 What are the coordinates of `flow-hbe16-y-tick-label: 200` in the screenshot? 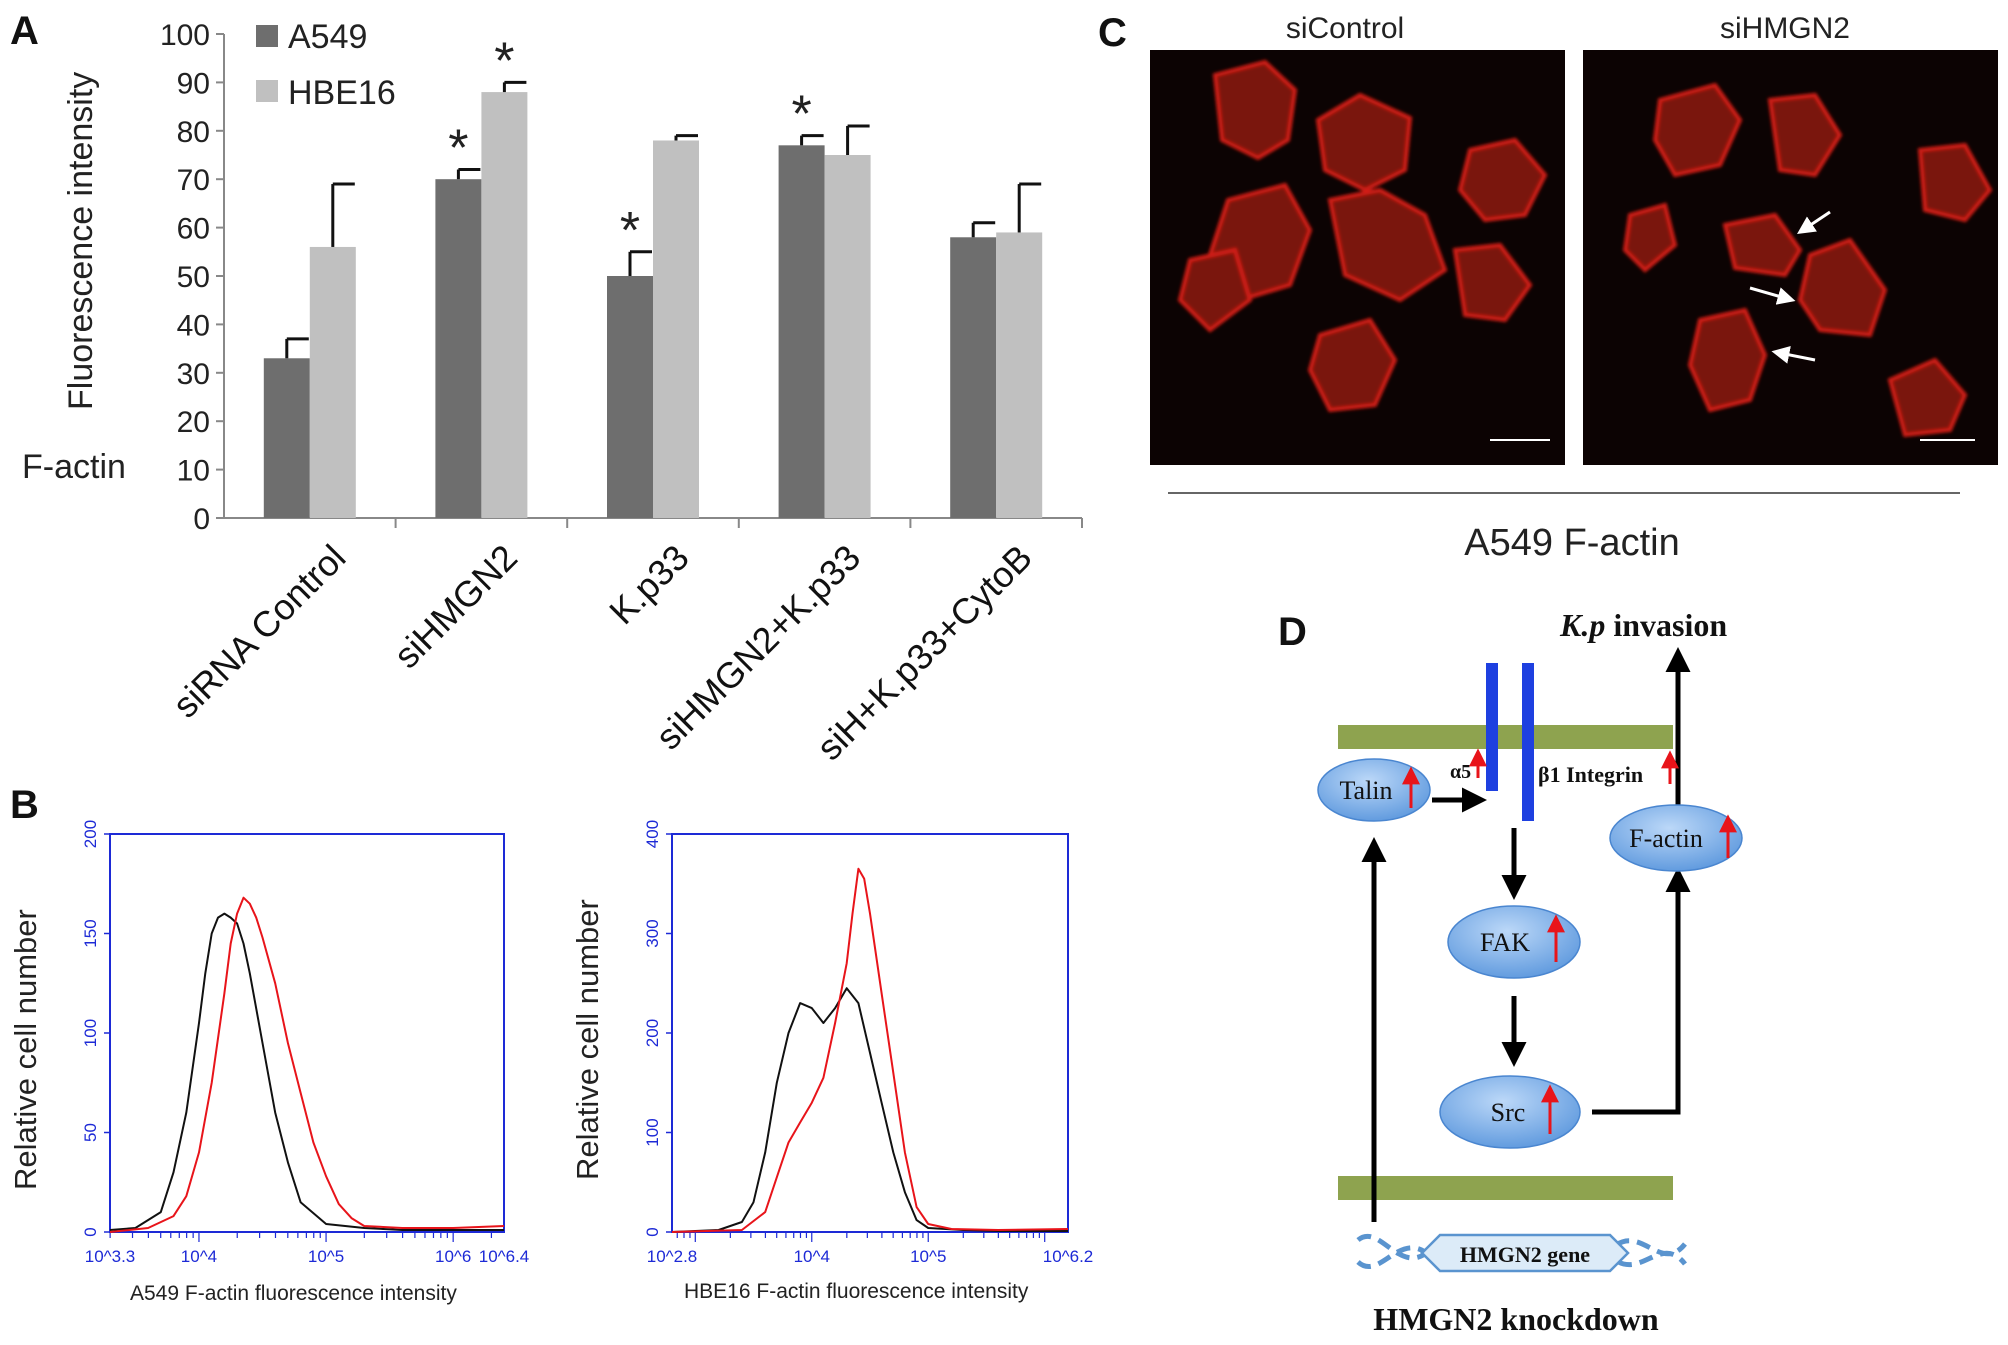 It's located at (652, 1033).